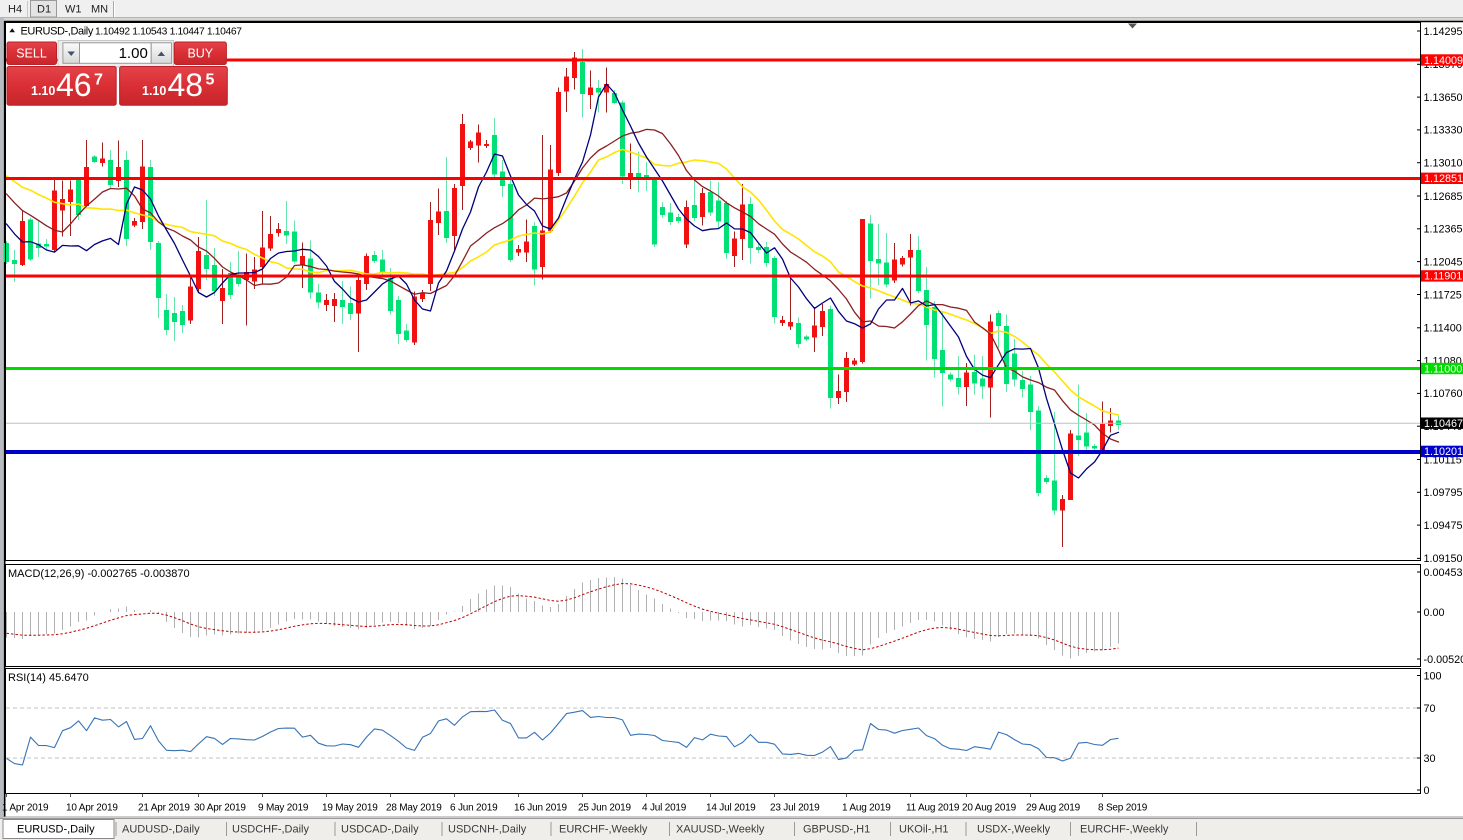  Describe the element at coordinates (1427, 791) in the screenshot. I see `svg-text: 0` at that location.